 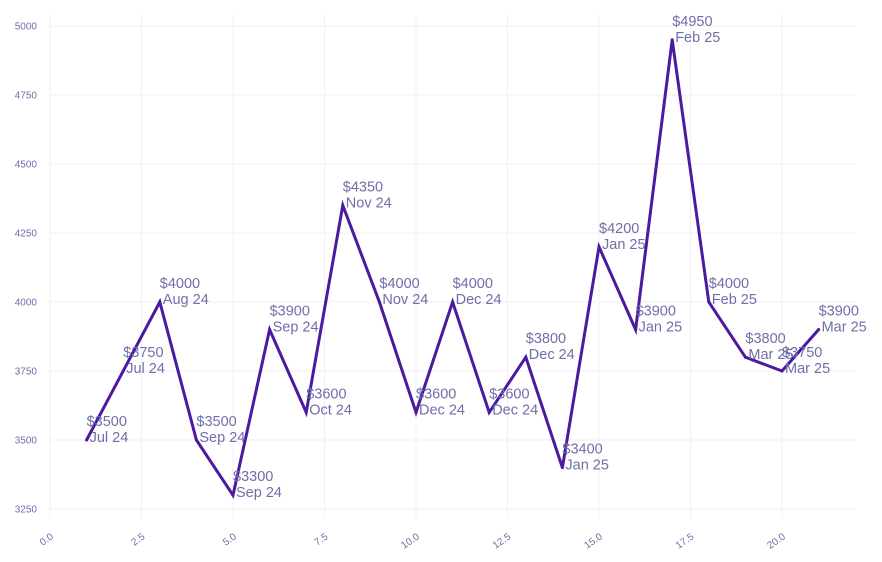 I want to click on x-tick-label: 12.5, so click(x=502, y=541).